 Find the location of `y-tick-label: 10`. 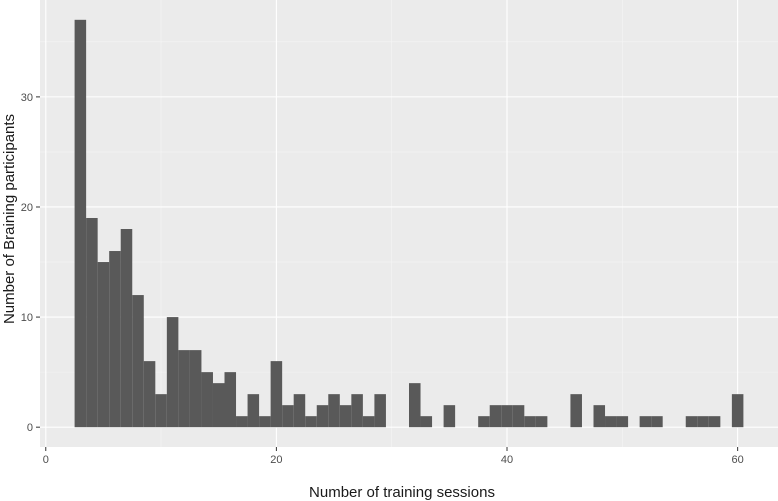

y-tick-label: 10 is located at coordinates (27, 318).